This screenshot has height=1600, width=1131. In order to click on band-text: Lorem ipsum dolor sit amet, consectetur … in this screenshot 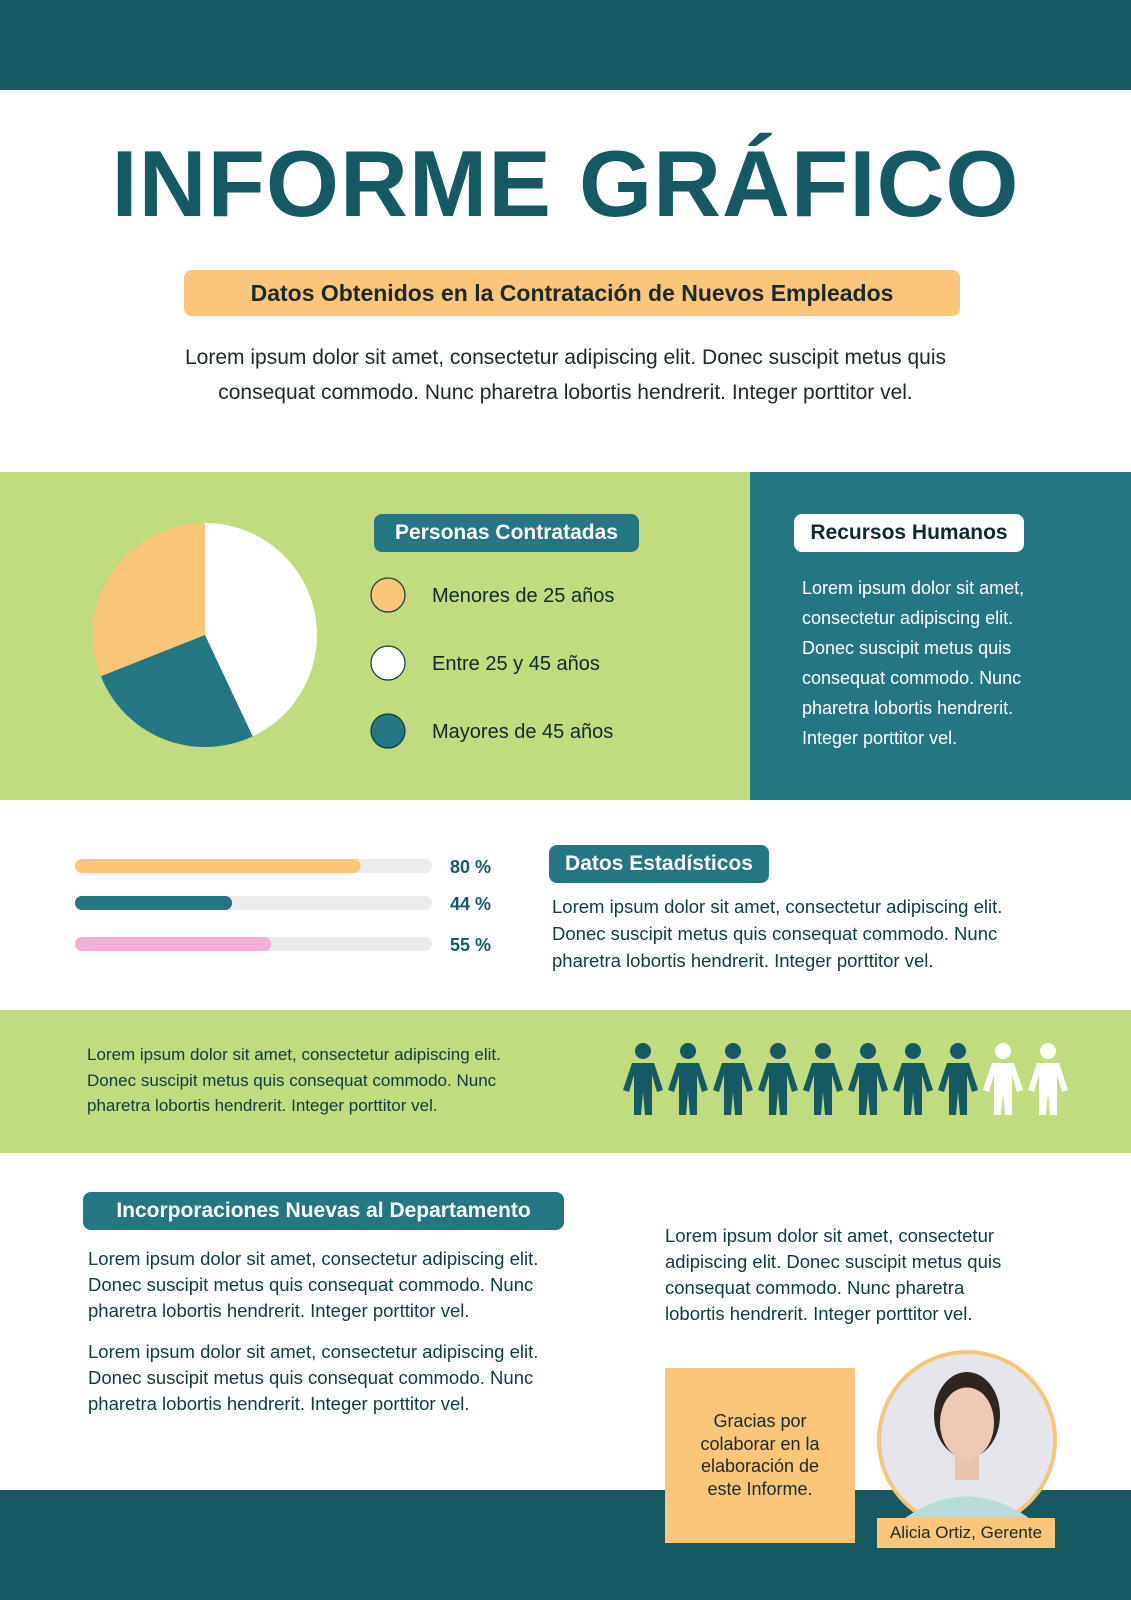, I will do `click(294, 1080)`.